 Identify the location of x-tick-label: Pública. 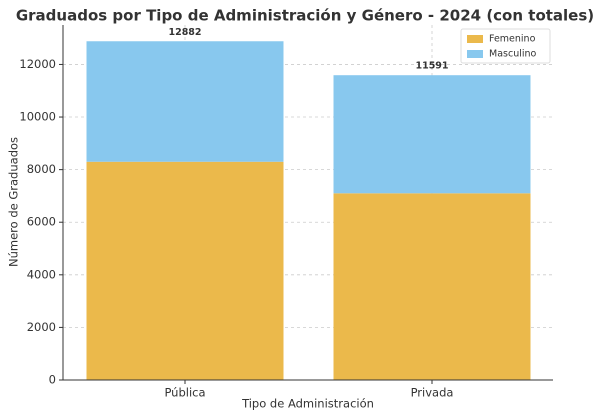
(184, 393).